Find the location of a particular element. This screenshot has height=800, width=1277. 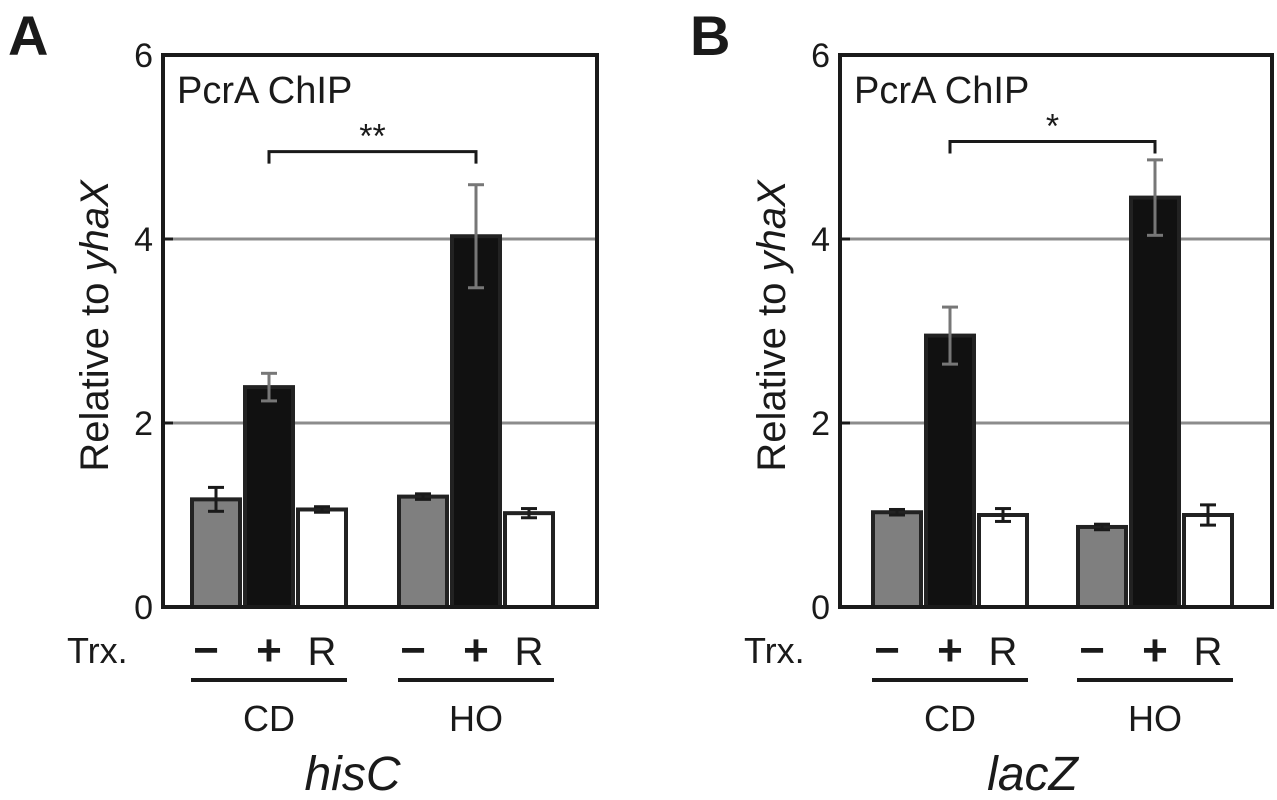

gene-label: lacZ is located at coordinates (1033, 774).